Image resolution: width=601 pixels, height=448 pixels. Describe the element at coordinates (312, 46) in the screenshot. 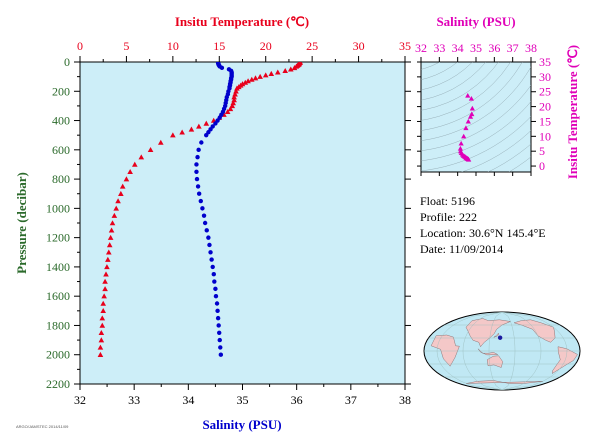

I see `temperature-tick-label: 25` at that location.